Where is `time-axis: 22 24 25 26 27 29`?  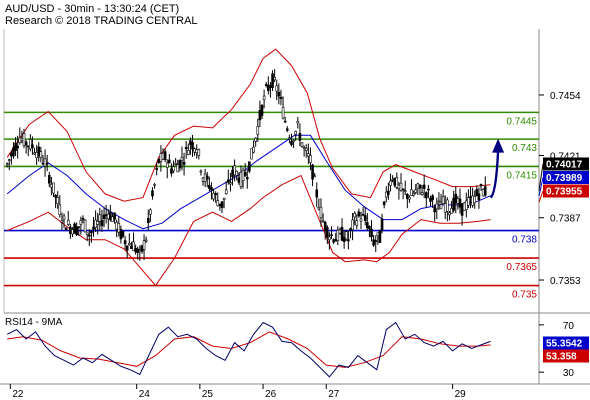
time-axis: 22 24 25 26 27 29 is located at coordinates (237, 392).